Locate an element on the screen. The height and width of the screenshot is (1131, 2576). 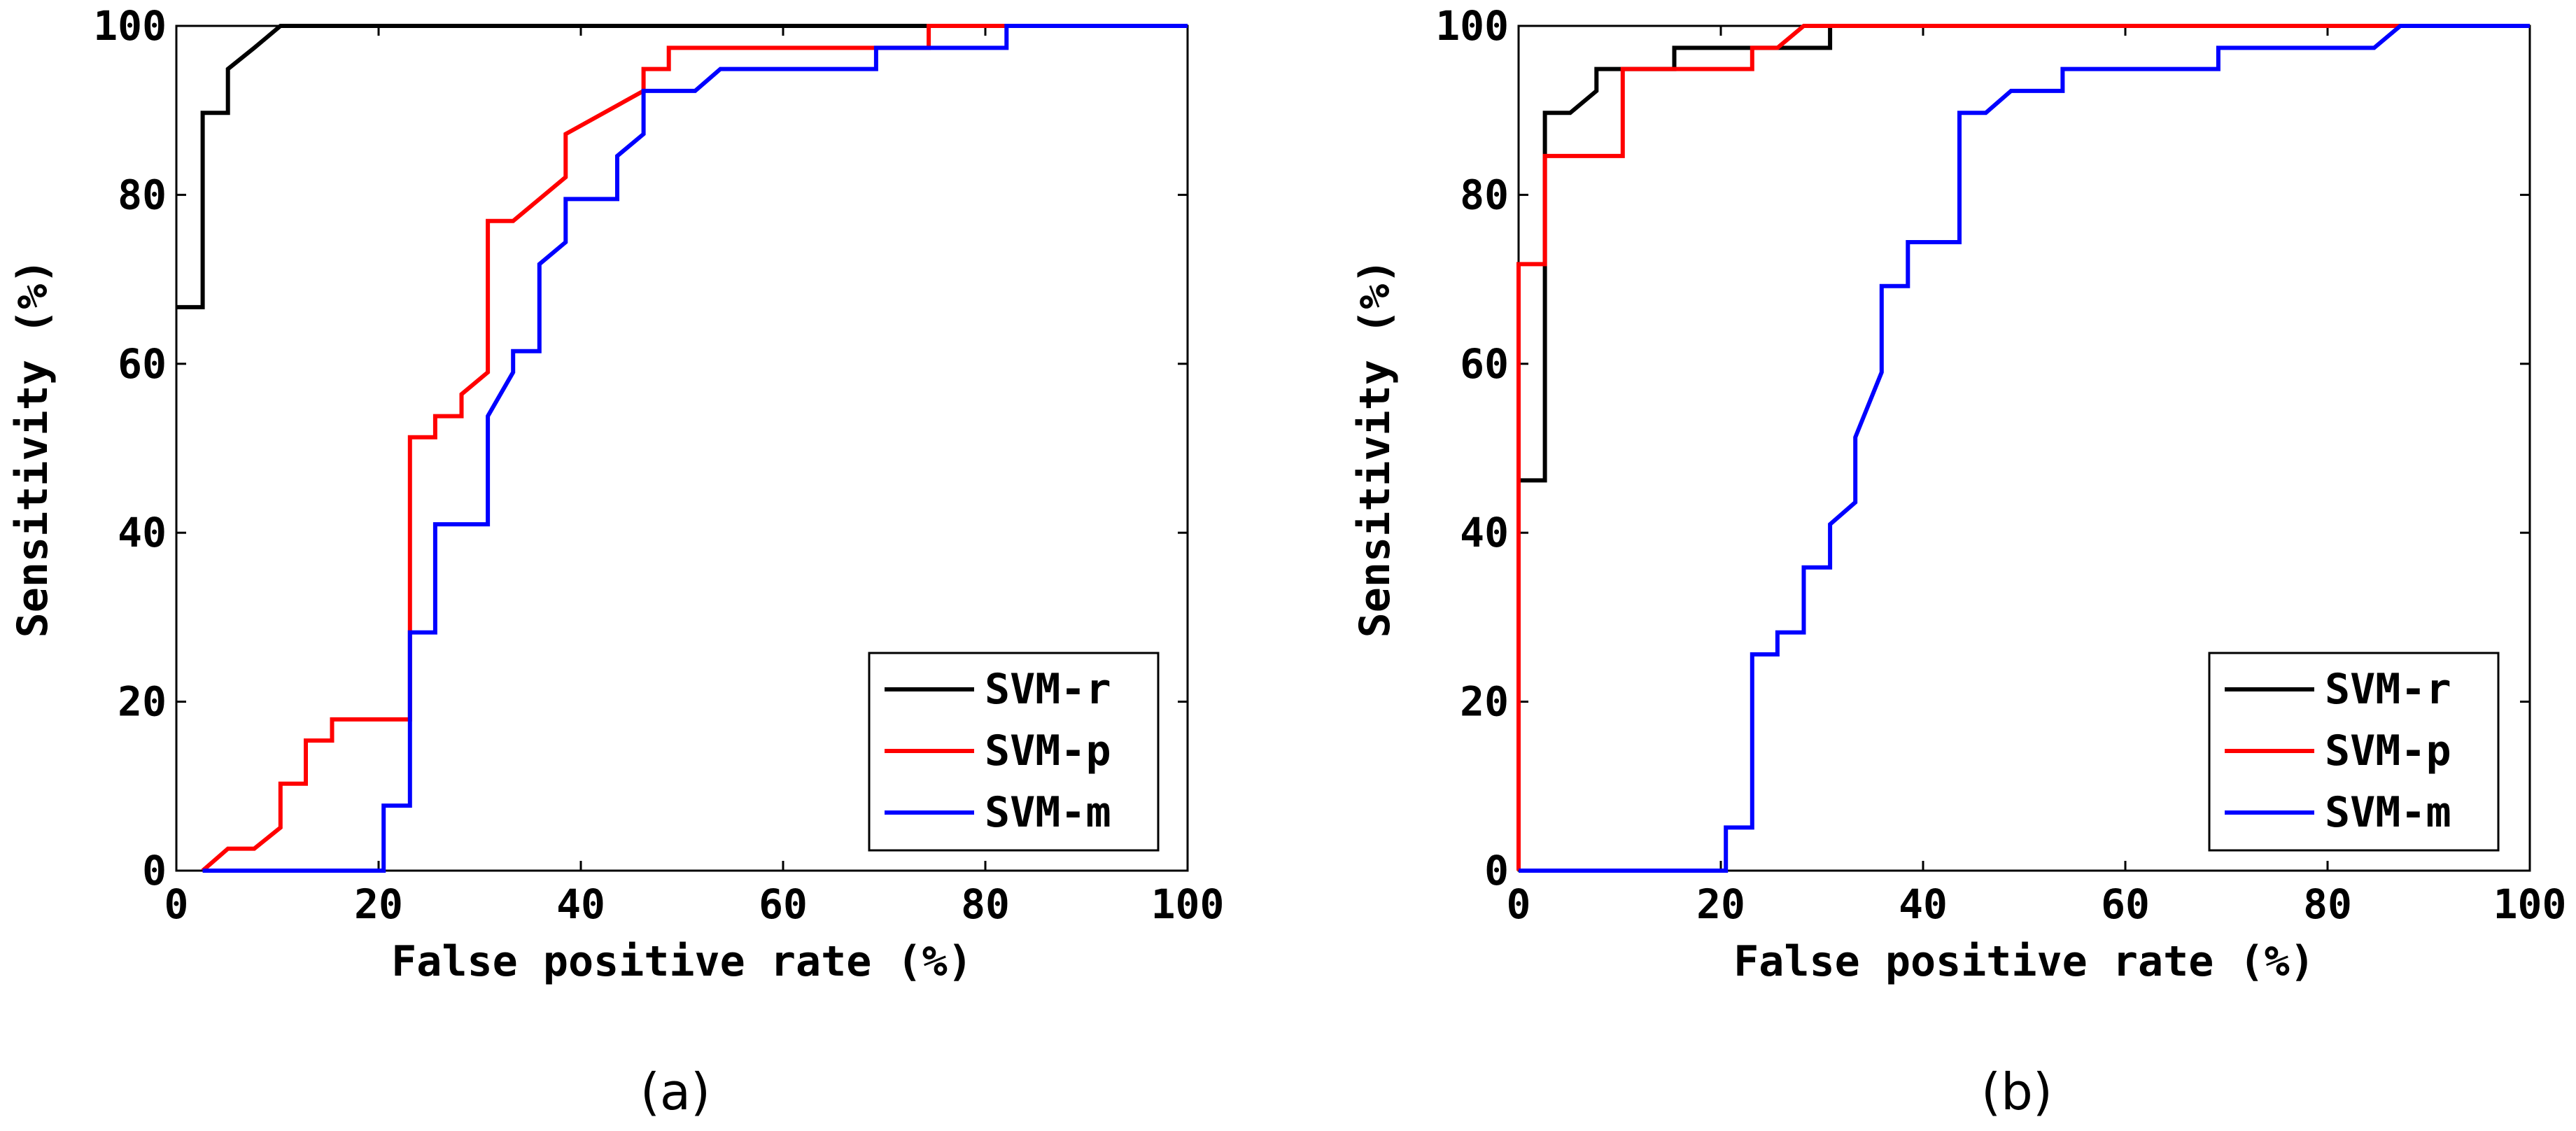
legend-box is located at coordinates (1014, 752).